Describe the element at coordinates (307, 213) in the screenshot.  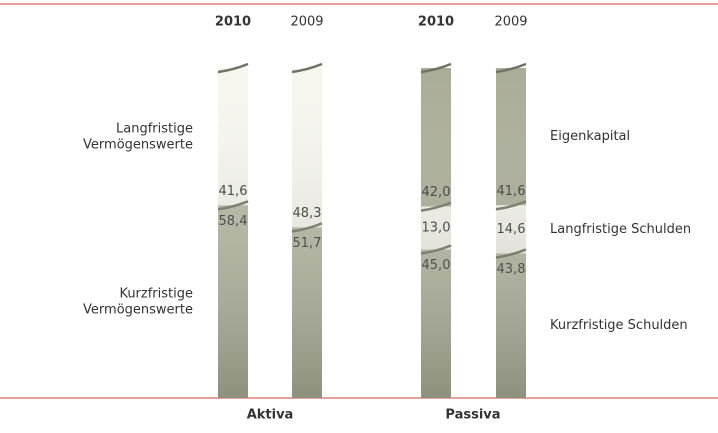
I see `value-label: 48,3` at that location.